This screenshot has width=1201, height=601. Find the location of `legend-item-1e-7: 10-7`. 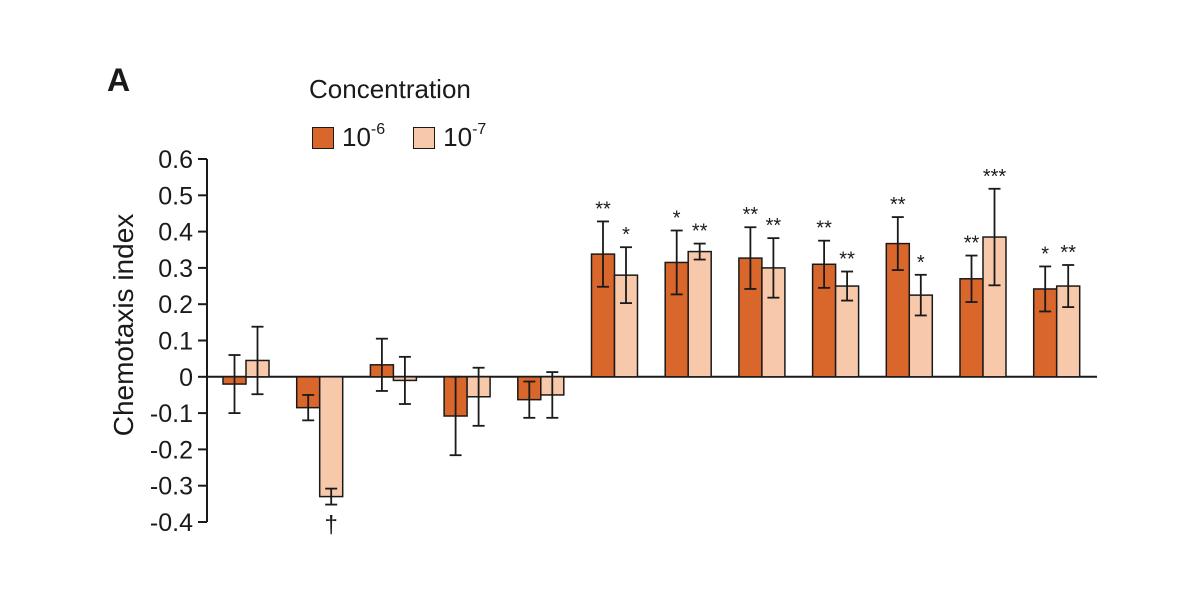

legend-item-1e-7: 10-7 is located at coordinates (450, 137).